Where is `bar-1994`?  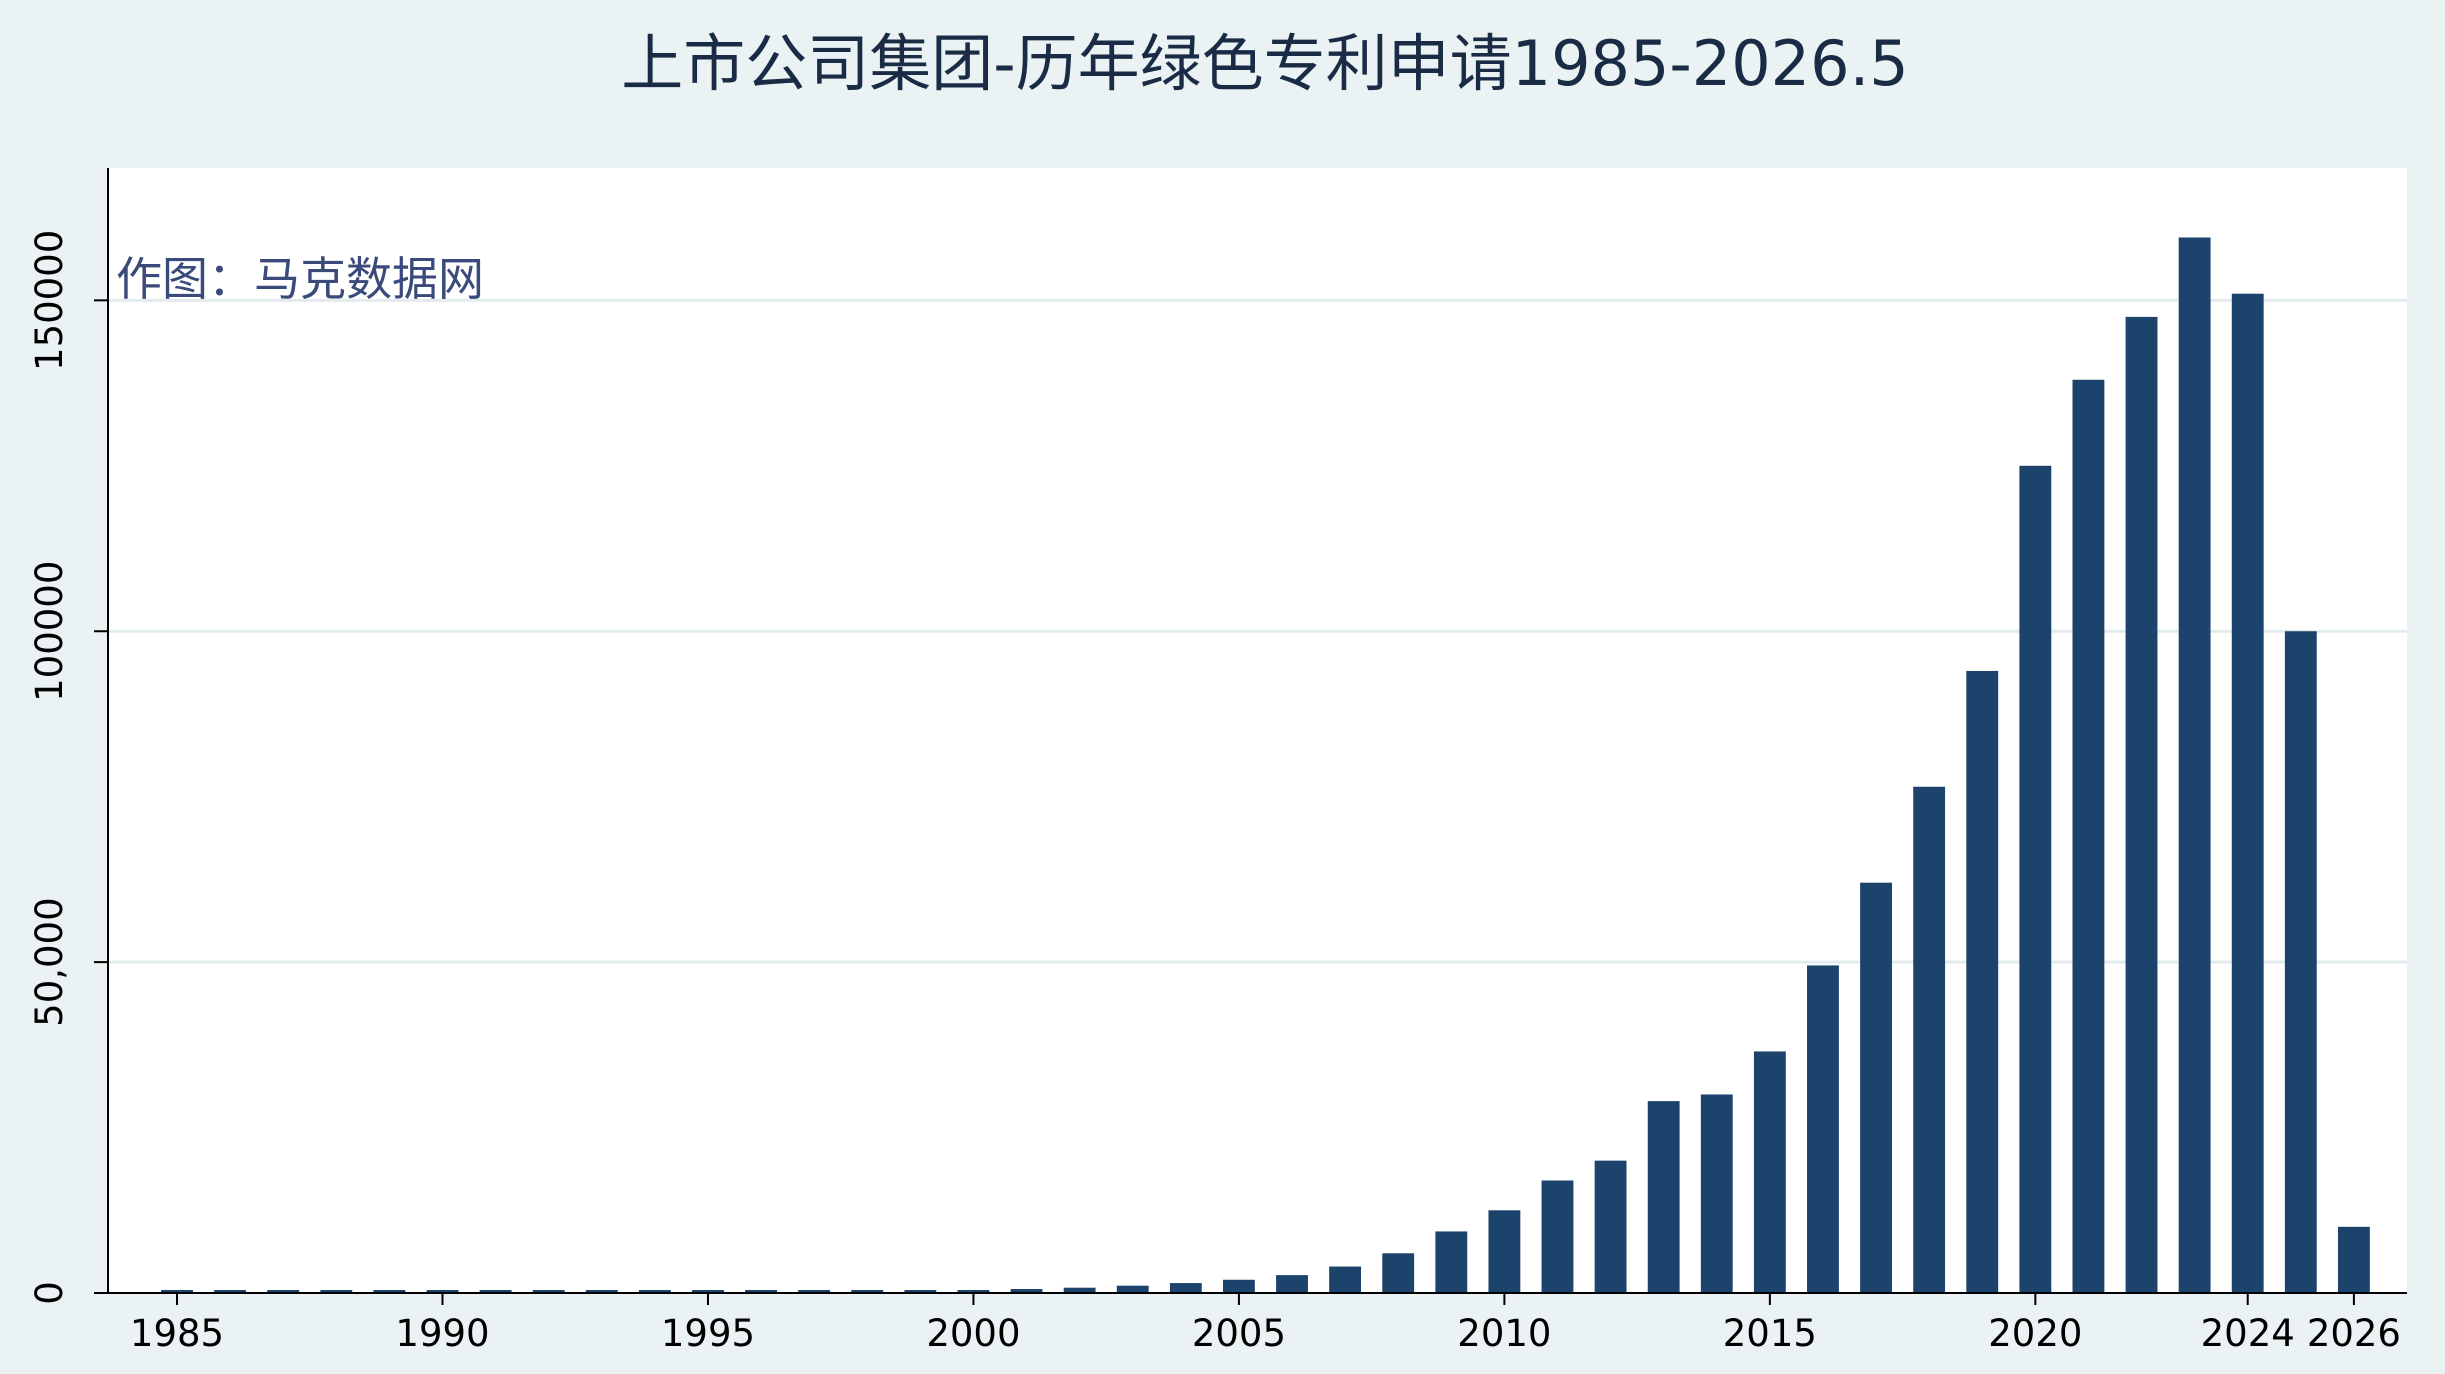
bar-1994 is located at coordinates (654, 1291).